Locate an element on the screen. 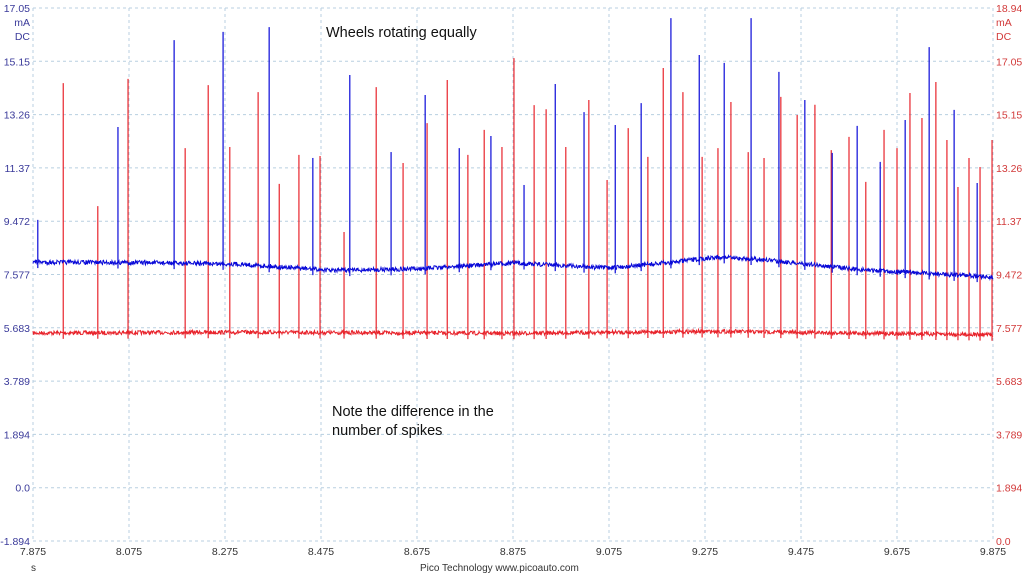  left-y-tick-label: 7.577 is located at coordinates (17, 276).